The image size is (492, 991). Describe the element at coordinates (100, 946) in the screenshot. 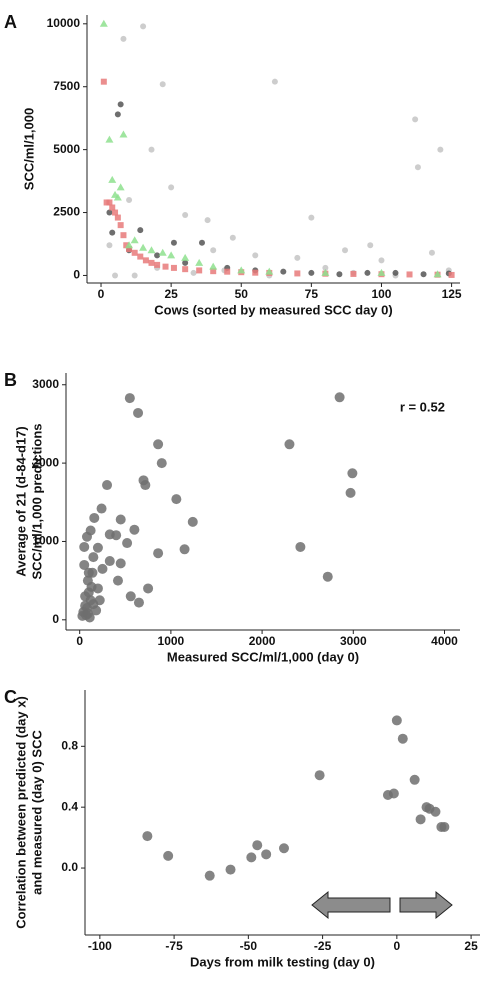

I see `x-tick-label: -100` at that location.